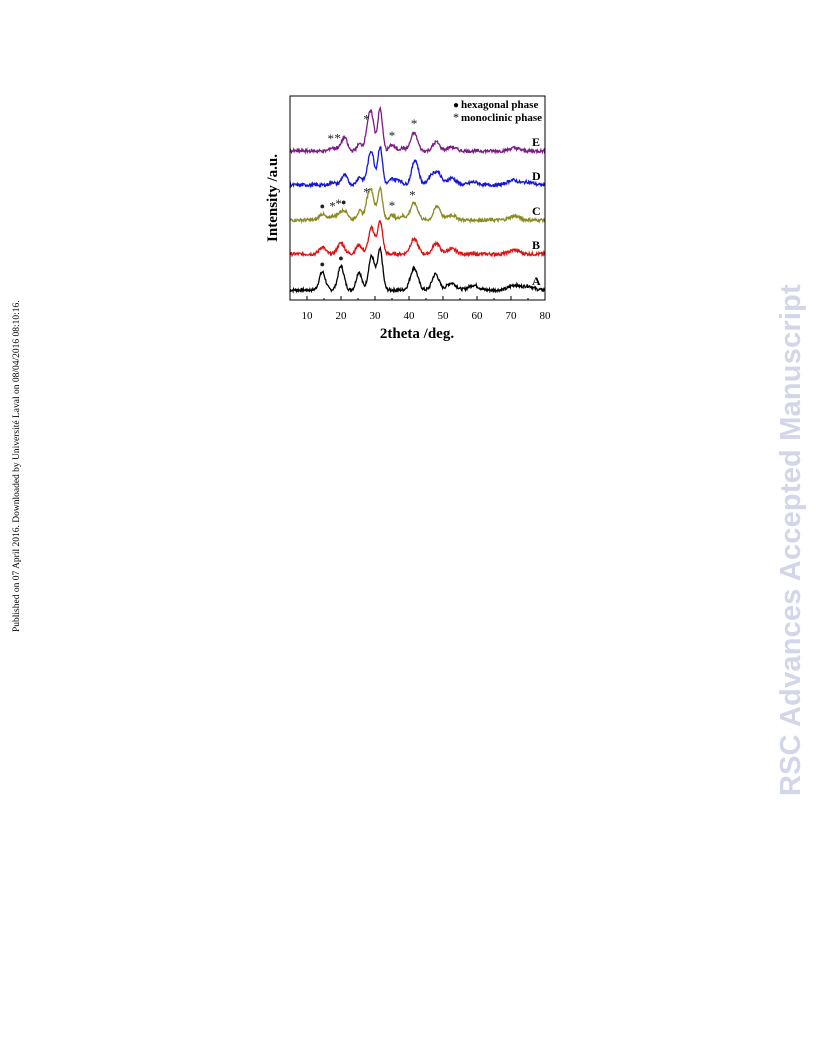  Describe the element at coordinates (501, 118) in the screenshot. I see `legend-label-1: monoclinic phase` at that location.